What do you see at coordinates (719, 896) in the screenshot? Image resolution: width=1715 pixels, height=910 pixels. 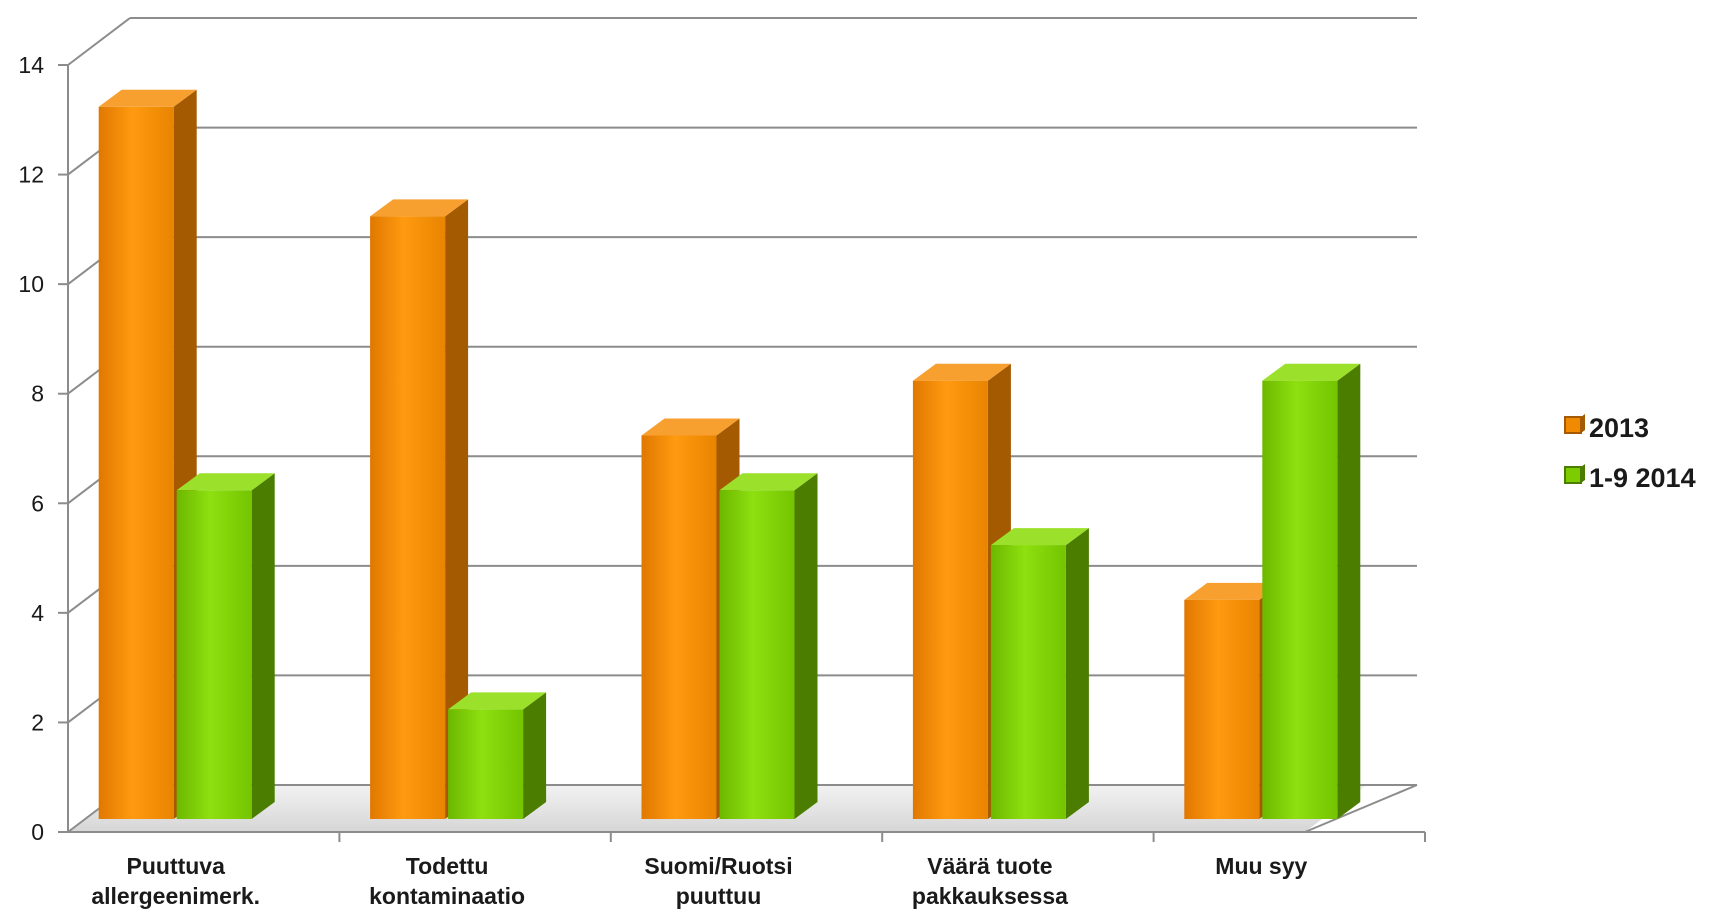 I see `x-category-label-line: puuttuu` at bounding box center [719, 896].